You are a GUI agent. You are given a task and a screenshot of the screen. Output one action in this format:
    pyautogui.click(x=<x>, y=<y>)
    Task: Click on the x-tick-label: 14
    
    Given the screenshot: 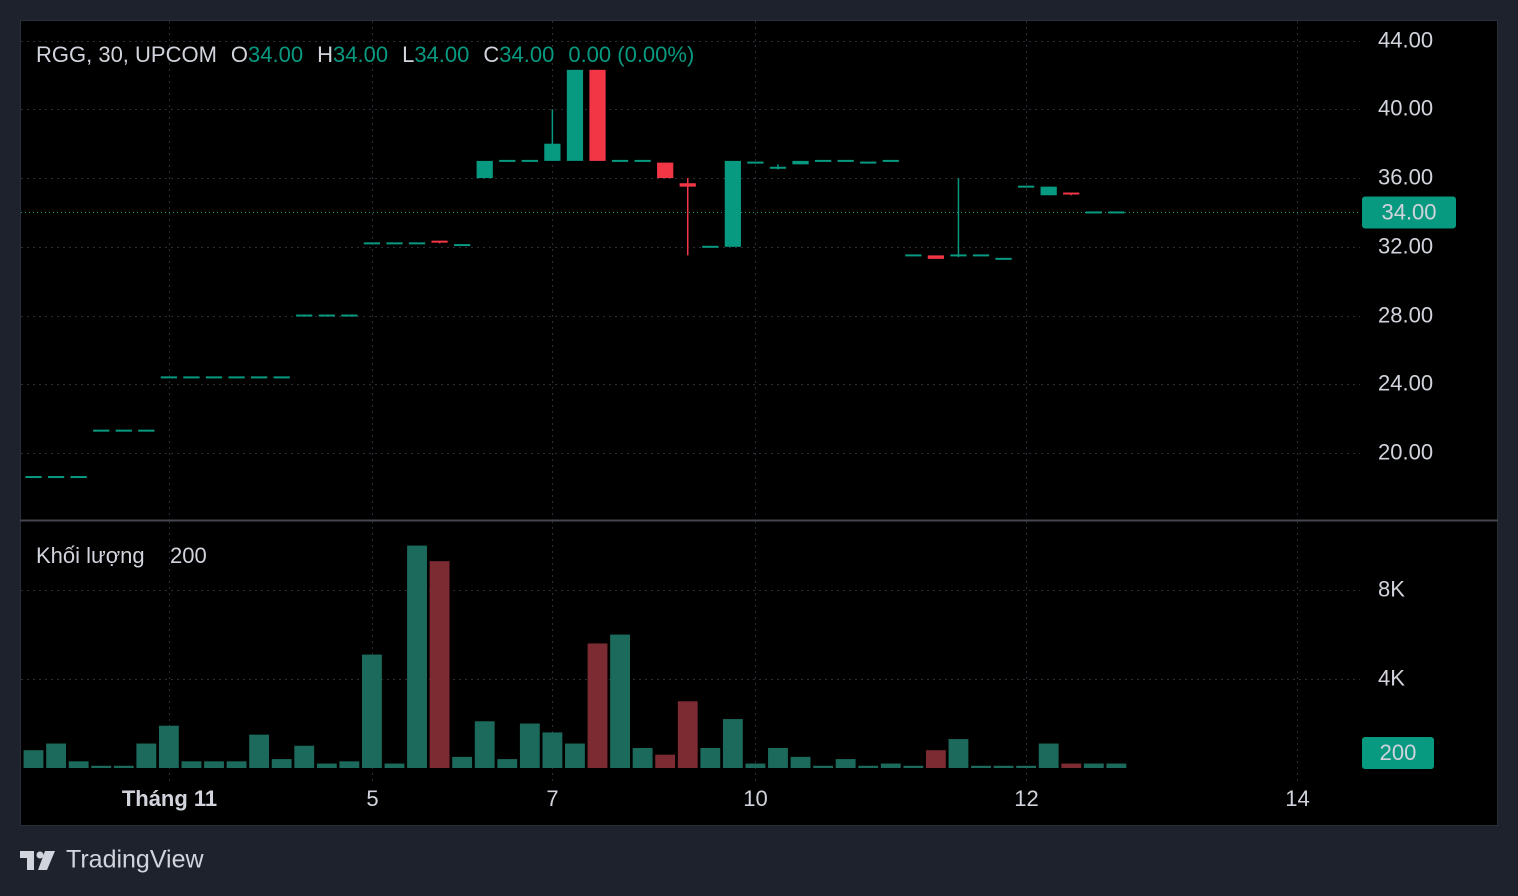 What is the action you would take?
    pyautogui.click(x=1297, y=798)
    